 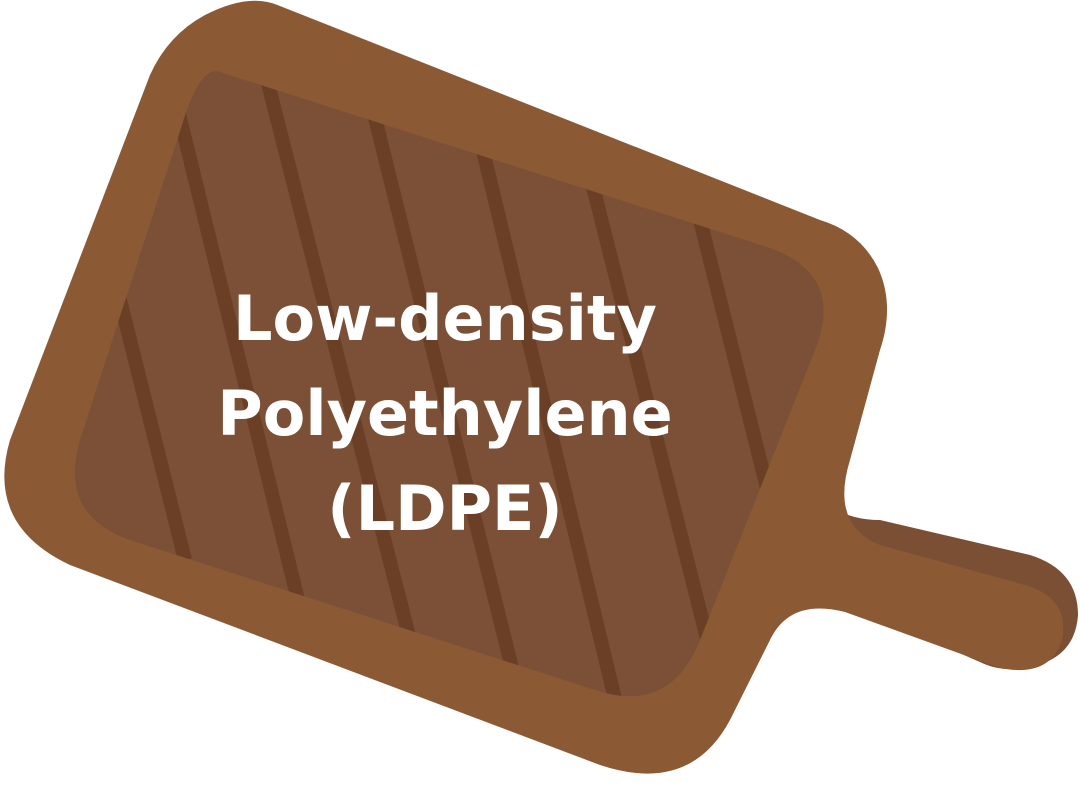 I want to click on label-line-2: Polyethylene, so click(x=445, y=413).